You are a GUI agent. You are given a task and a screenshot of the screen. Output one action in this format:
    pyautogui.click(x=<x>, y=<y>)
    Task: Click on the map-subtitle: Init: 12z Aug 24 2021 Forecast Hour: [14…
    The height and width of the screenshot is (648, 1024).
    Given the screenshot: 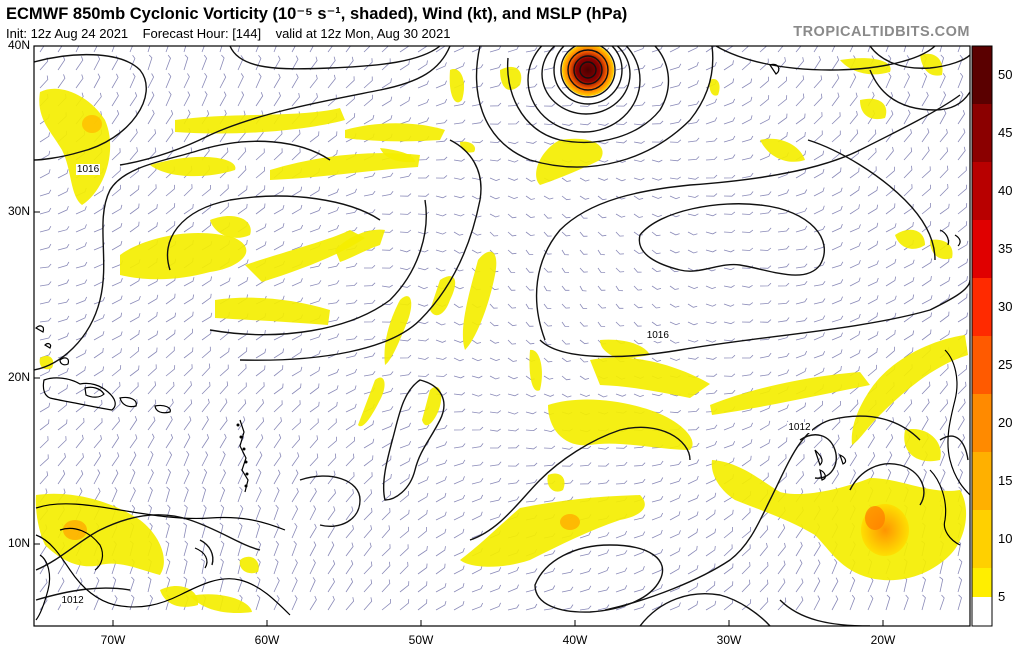 What is the action you would take?
    pyautogui.click(x=228, y=33)
    